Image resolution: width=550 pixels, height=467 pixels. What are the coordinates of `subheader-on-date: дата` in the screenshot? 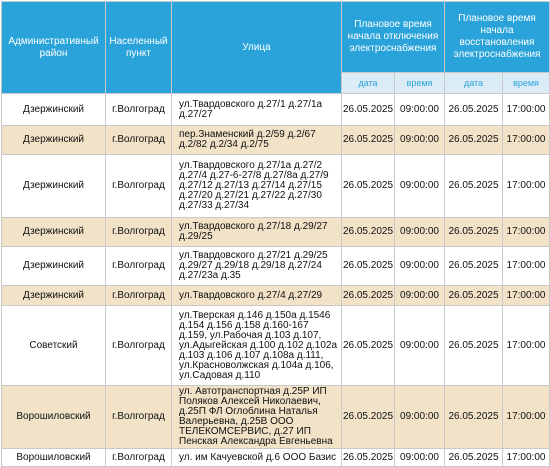 It's located at (473, 83).